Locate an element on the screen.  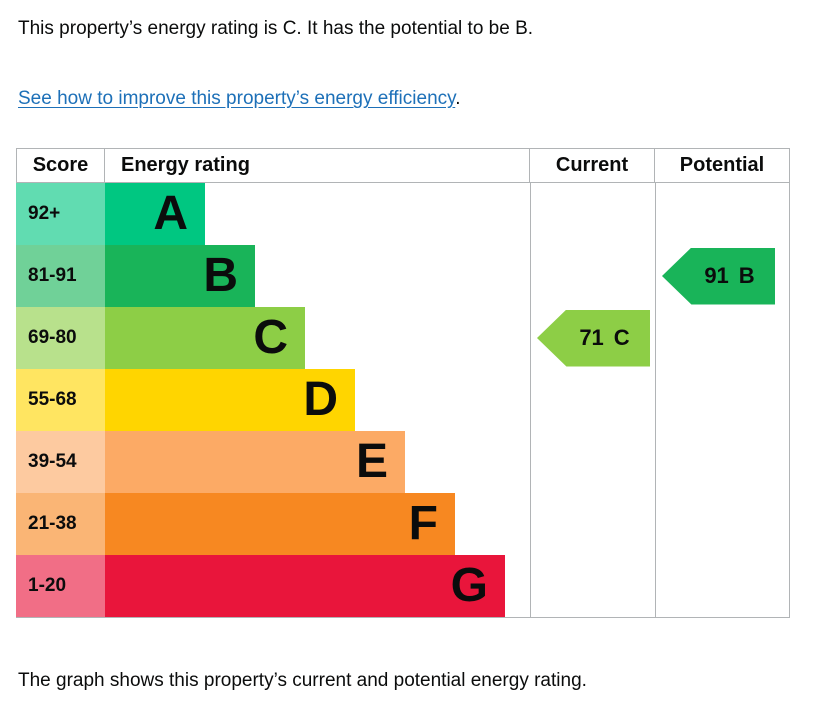
rating-bar: C is located at coordinates (205, 338).